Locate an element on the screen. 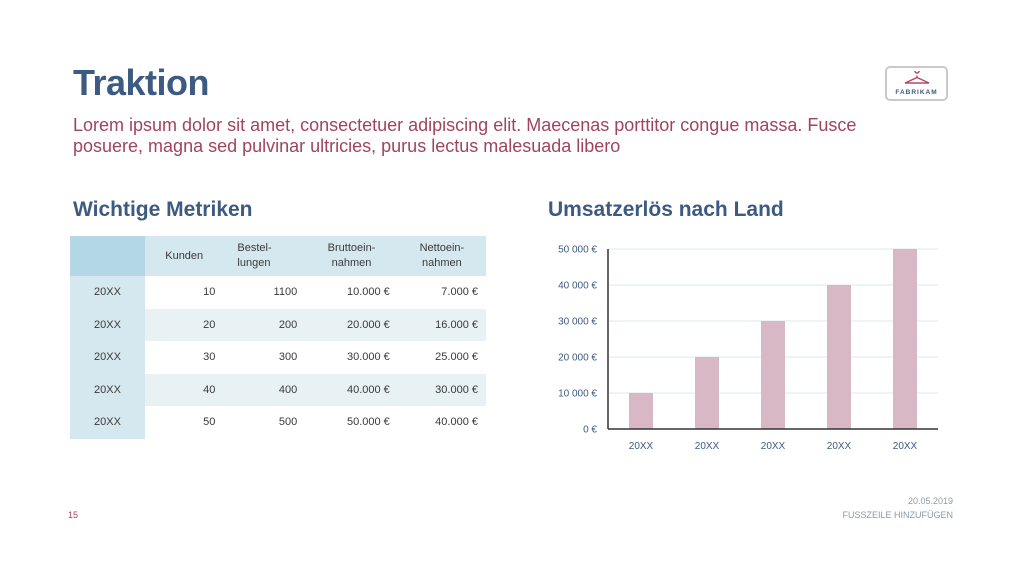 This screenshot has height=576, width=1024. col-header-brutto-text: Bruttoein- nahmen is located at coordinates (351, 255).